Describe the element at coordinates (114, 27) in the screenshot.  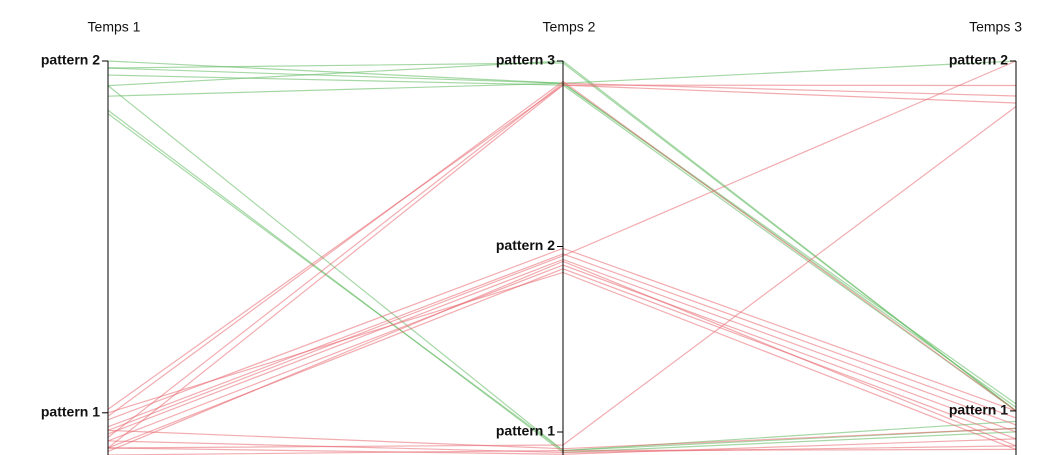
I see `axis-title: Temps 1` at that location.